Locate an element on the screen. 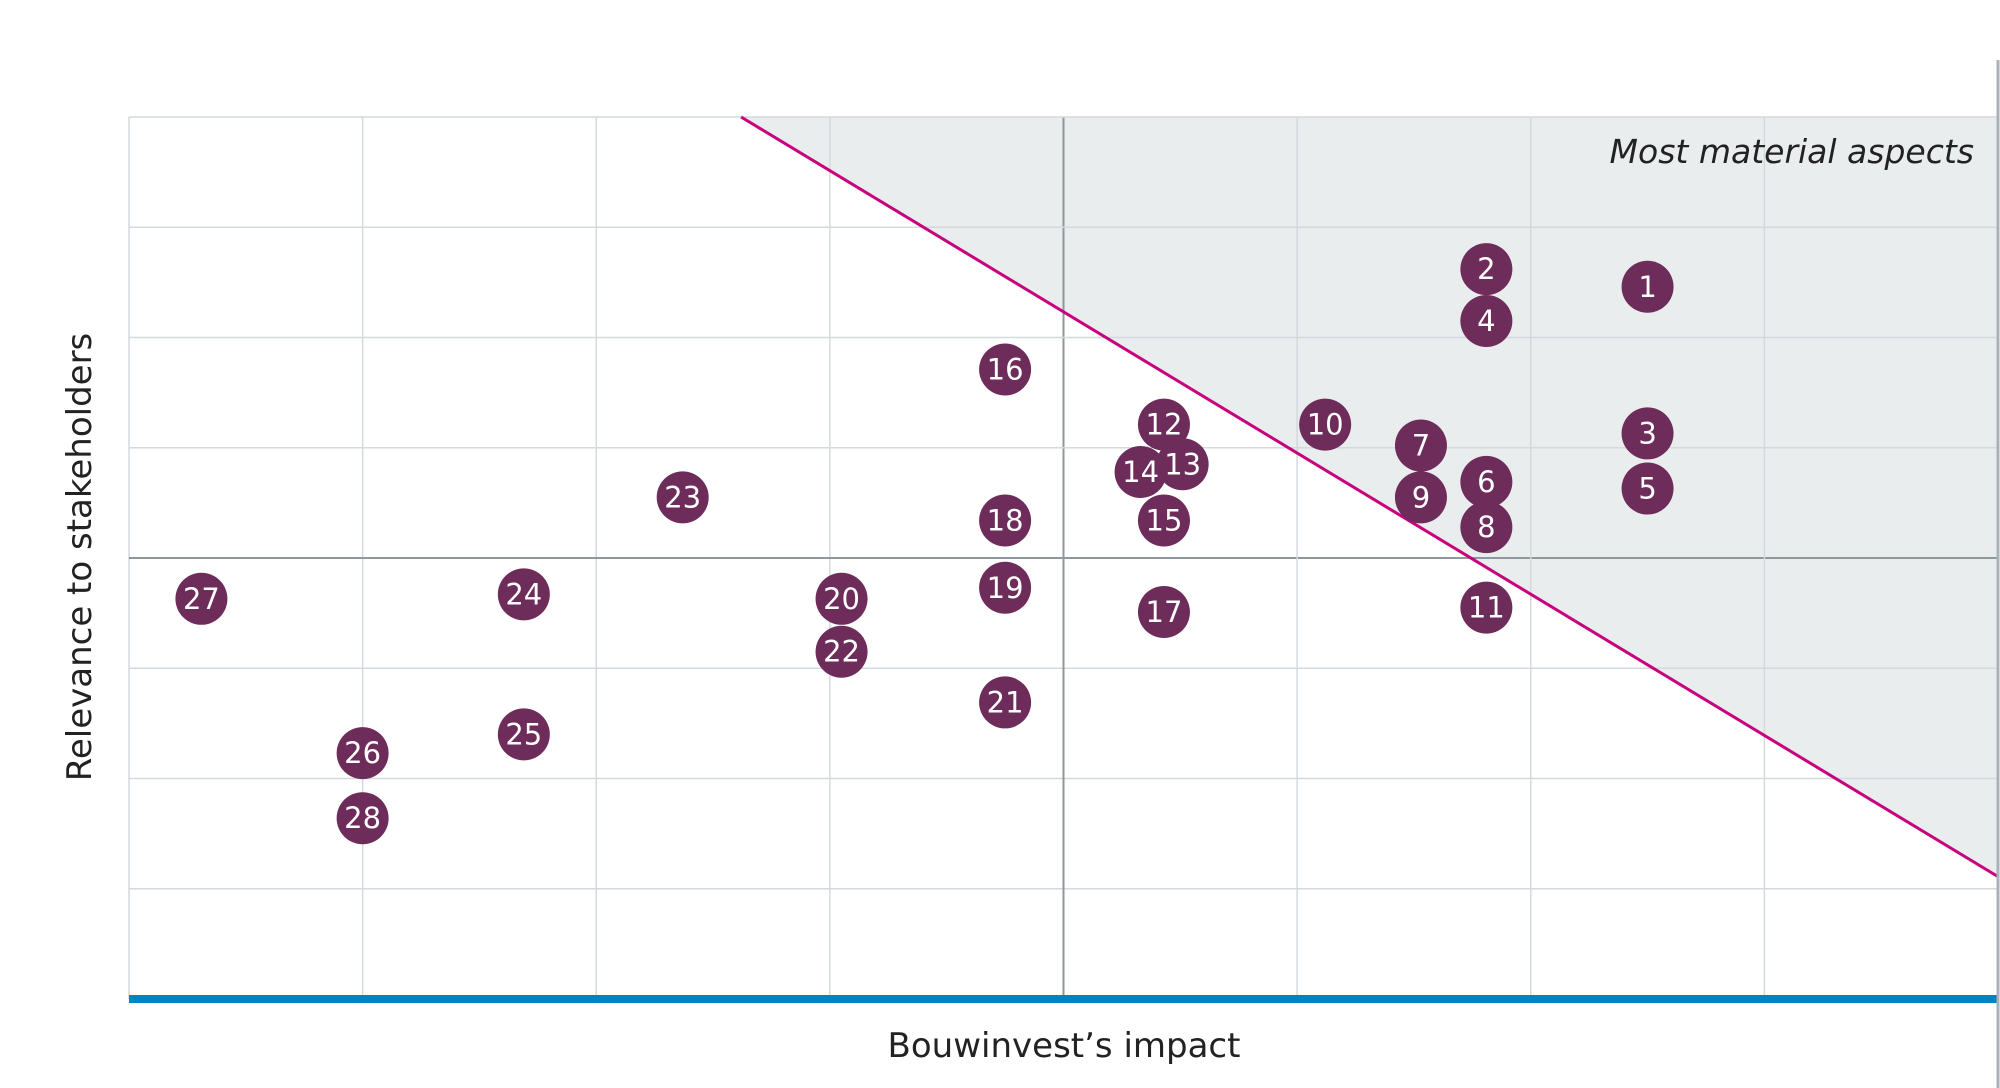  data-point: 7 is located at coordinates (1420, 445).